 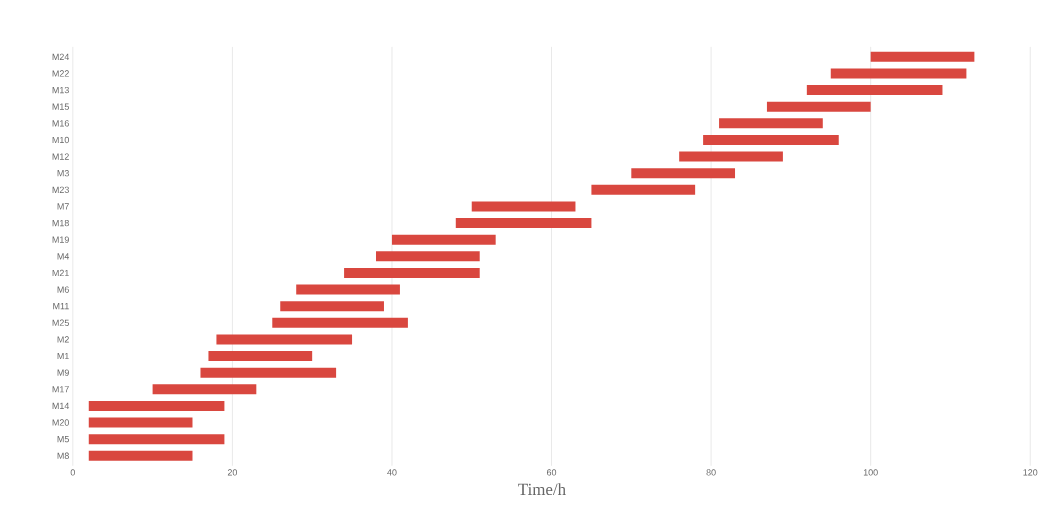 I want to click on x-axis-title: Time/h, so click(x=542, y=489).